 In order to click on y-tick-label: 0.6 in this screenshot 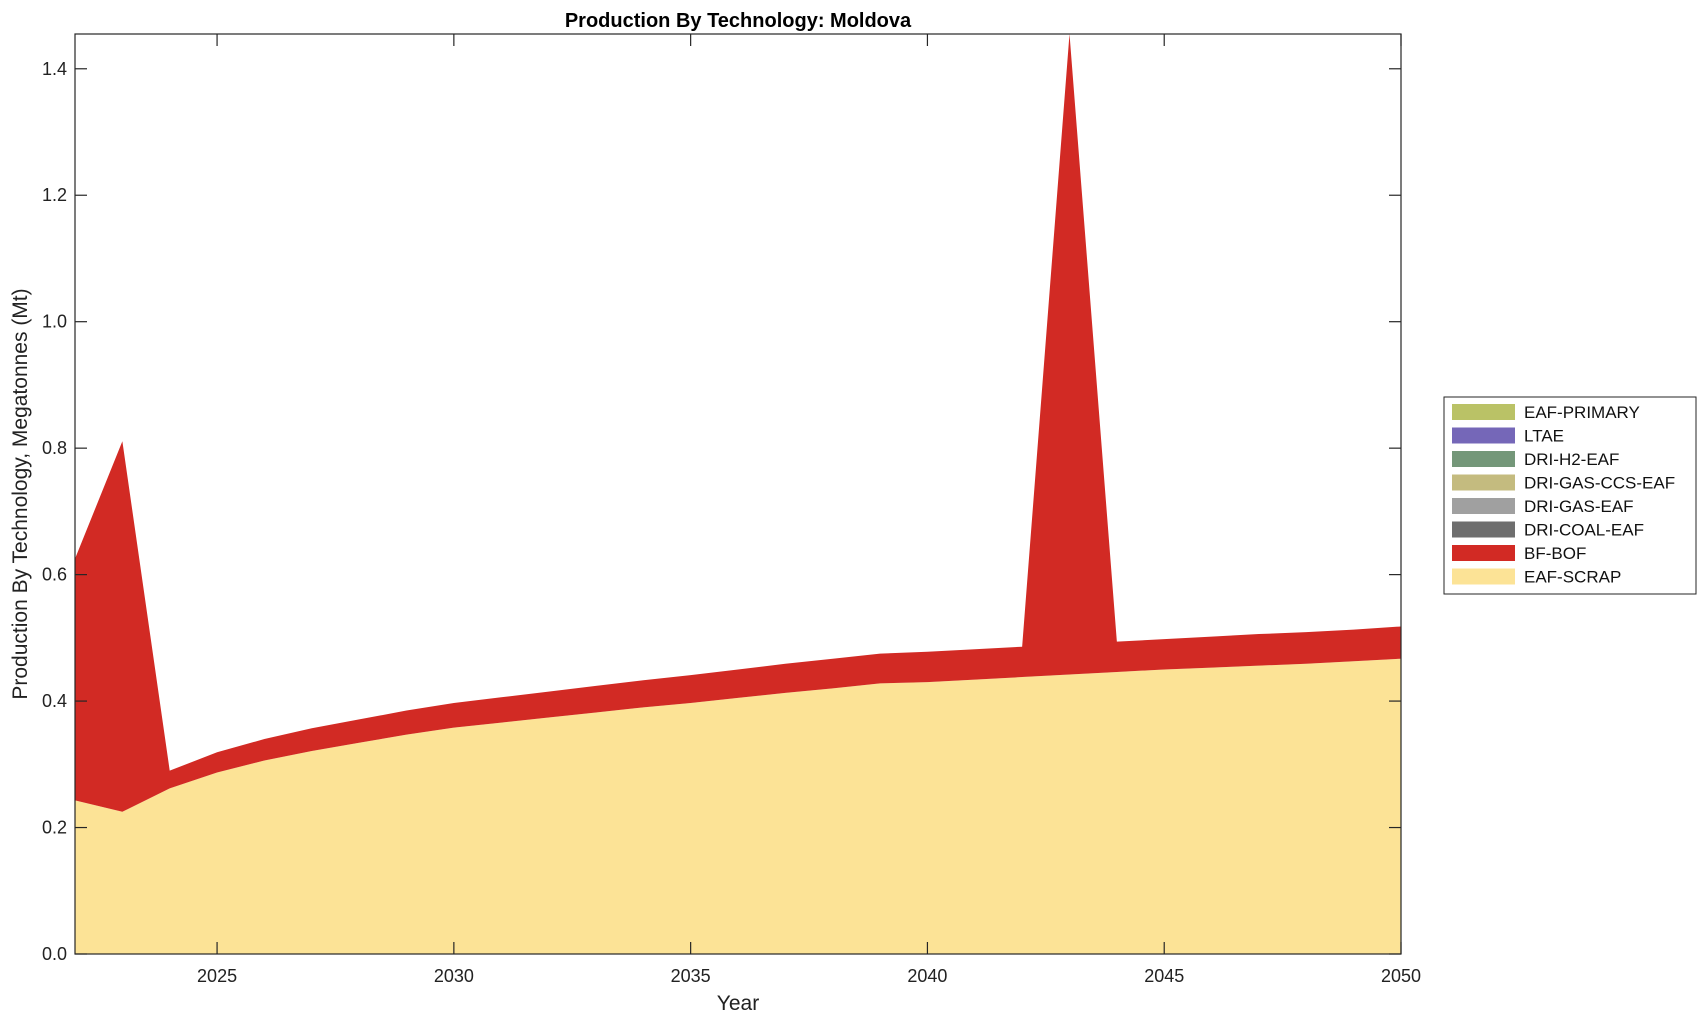, I will do `click(54, 575)`.